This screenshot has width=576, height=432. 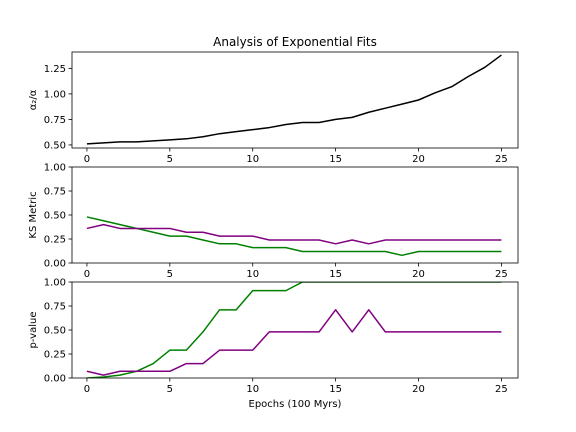 I want to click on y-tick-label: 1.25, so click(x=55, y=69).